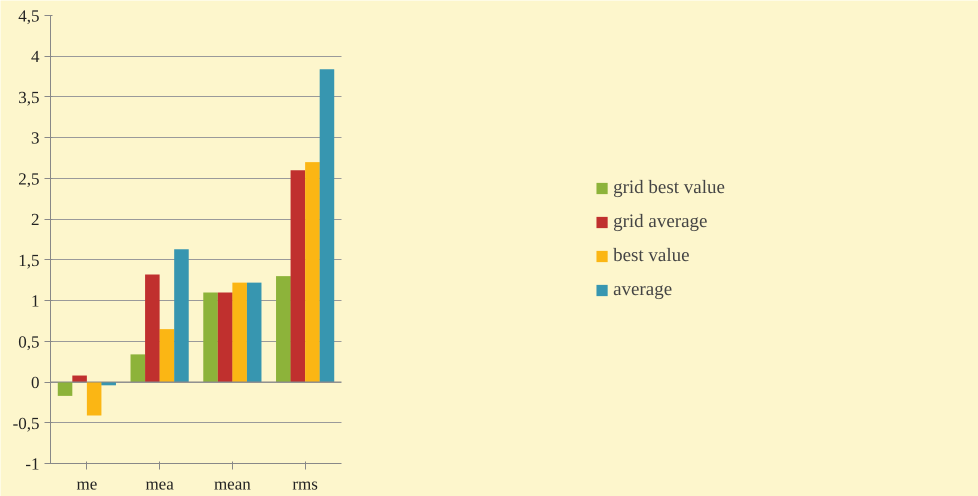 Image resolution: width=978 pixels, height=496 pixels. I want to click on x-tick-label: me, so click(87, 484).